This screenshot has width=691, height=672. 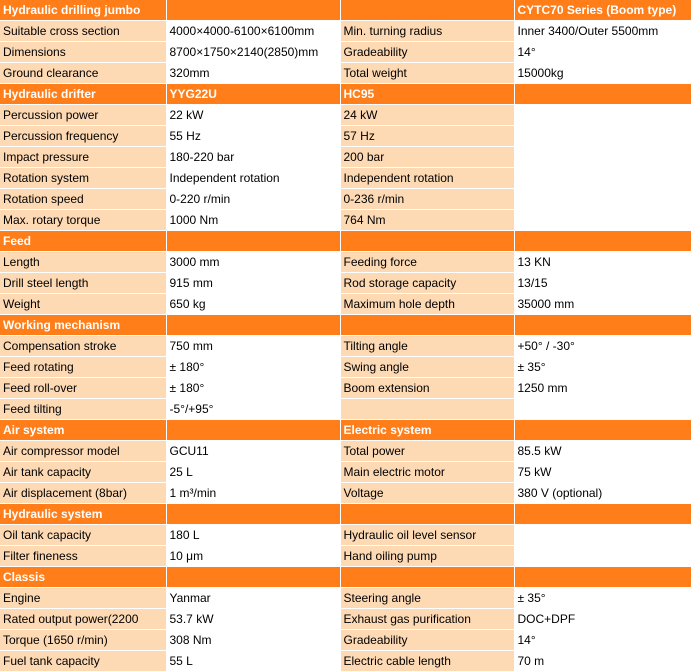 I want to click on spec-label-cell: 24 kW, so click(x=427, y=115).